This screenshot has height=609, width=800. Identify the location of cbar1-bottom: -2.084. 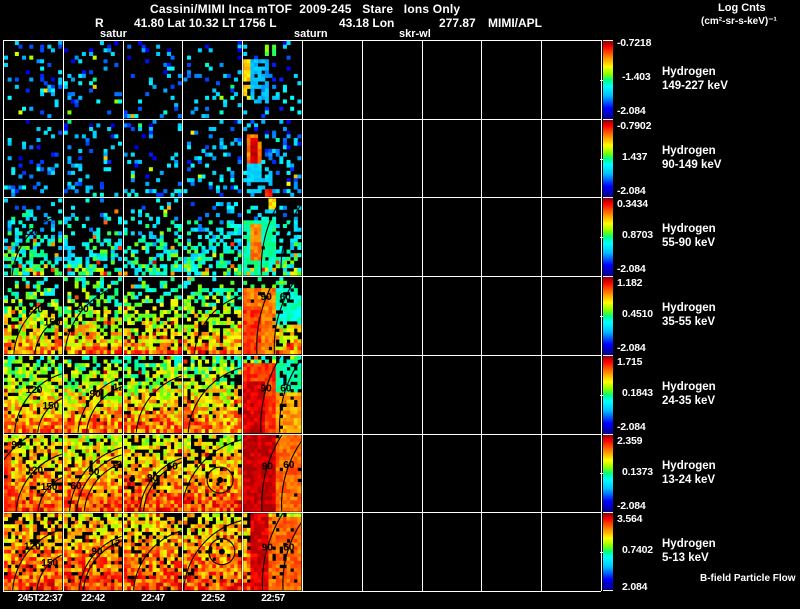
(631, 191).